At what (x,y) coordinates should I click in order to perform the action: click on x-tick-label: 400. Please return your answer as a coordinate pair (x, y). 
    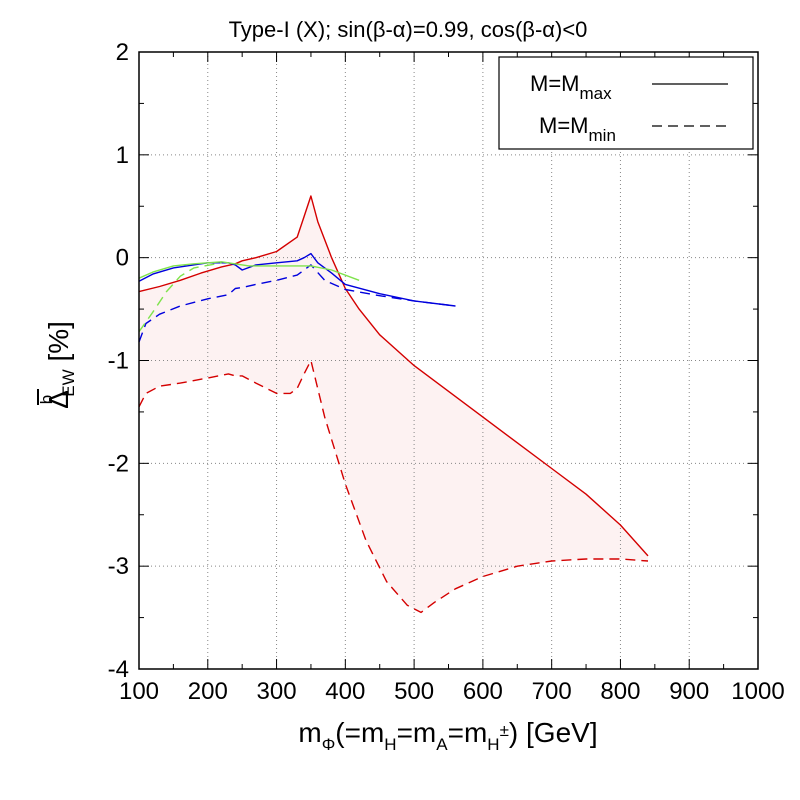
    Looking at the image, I should click on (345, 691).